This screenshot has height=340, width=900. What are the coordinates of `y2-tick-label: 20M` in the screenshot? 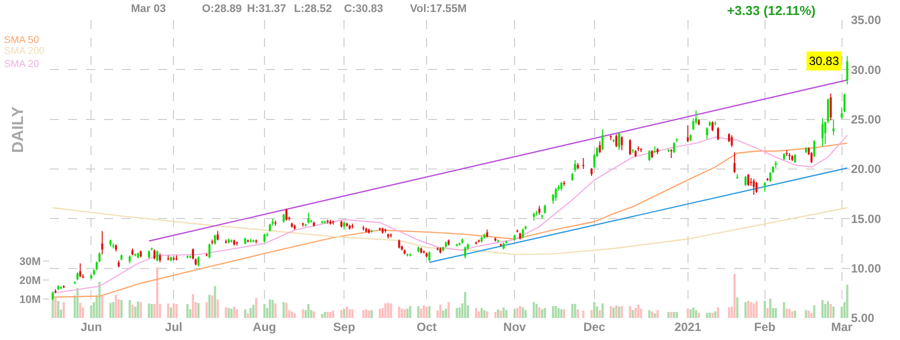 It's located at (30, 280).